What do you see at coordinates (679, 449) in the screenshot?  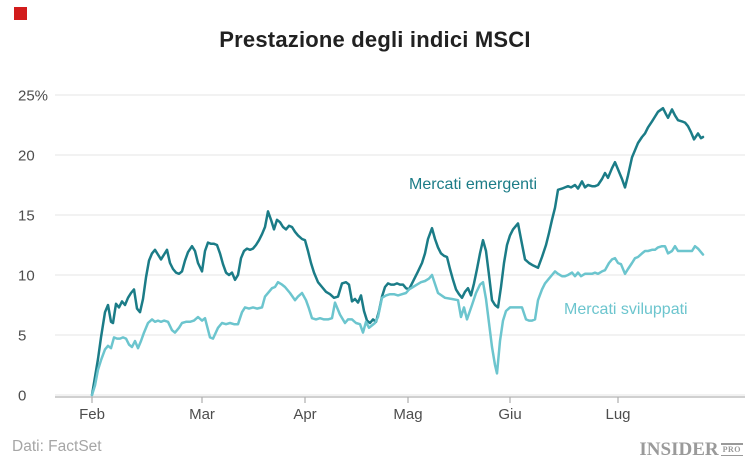 I see `logo-insider-text: INSIDER` at bounding box center [679, 449].